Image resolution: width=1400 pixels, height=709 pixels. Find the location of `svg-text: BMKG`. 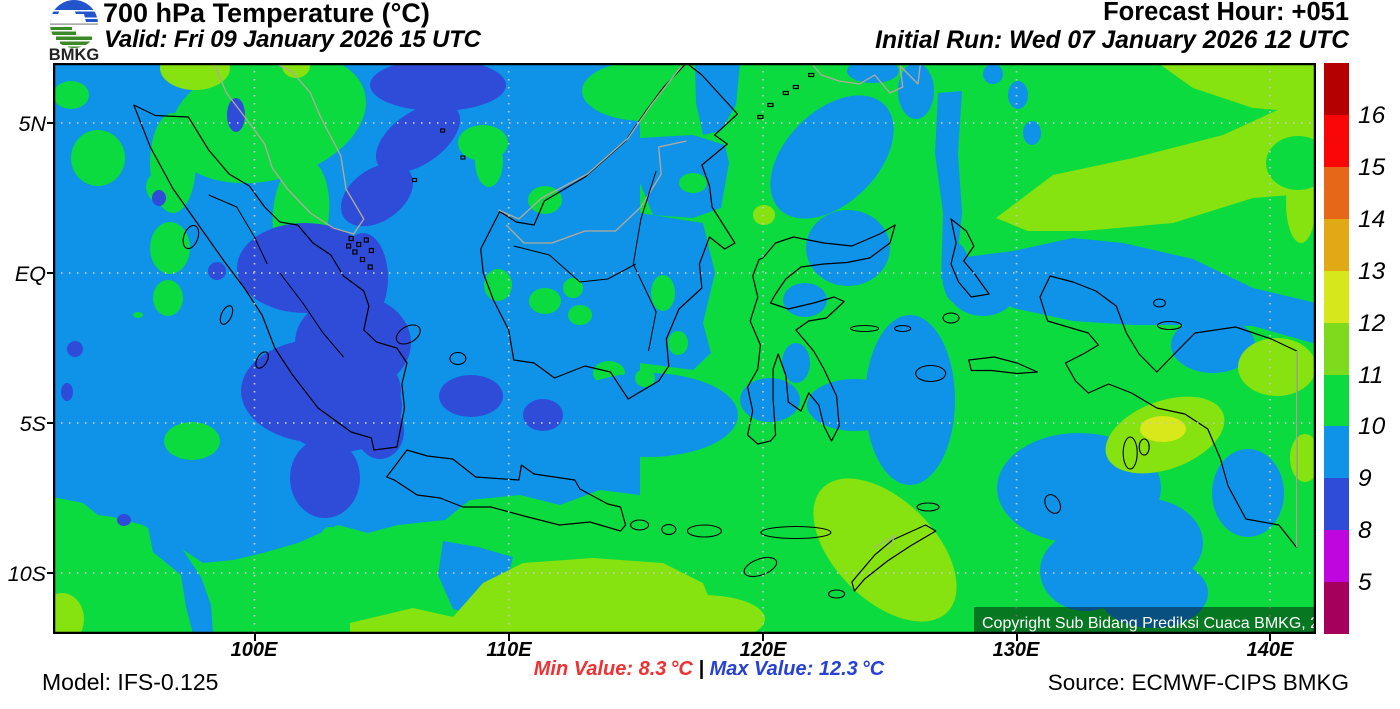

svg-text: BMKG is located at coordinates (74, 54).